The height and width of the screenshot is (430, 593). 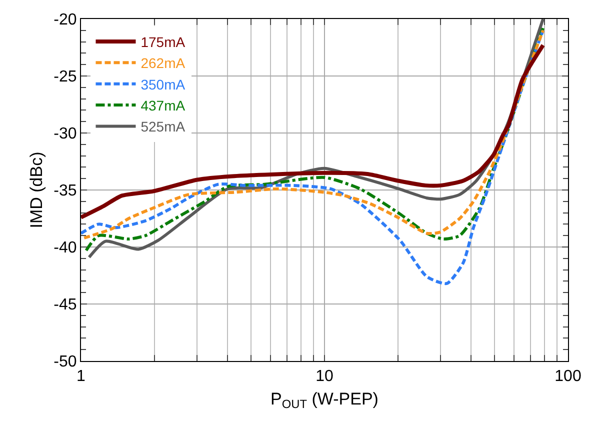 I want to click on legend-label: 262mA, so click(x=163, y=63).